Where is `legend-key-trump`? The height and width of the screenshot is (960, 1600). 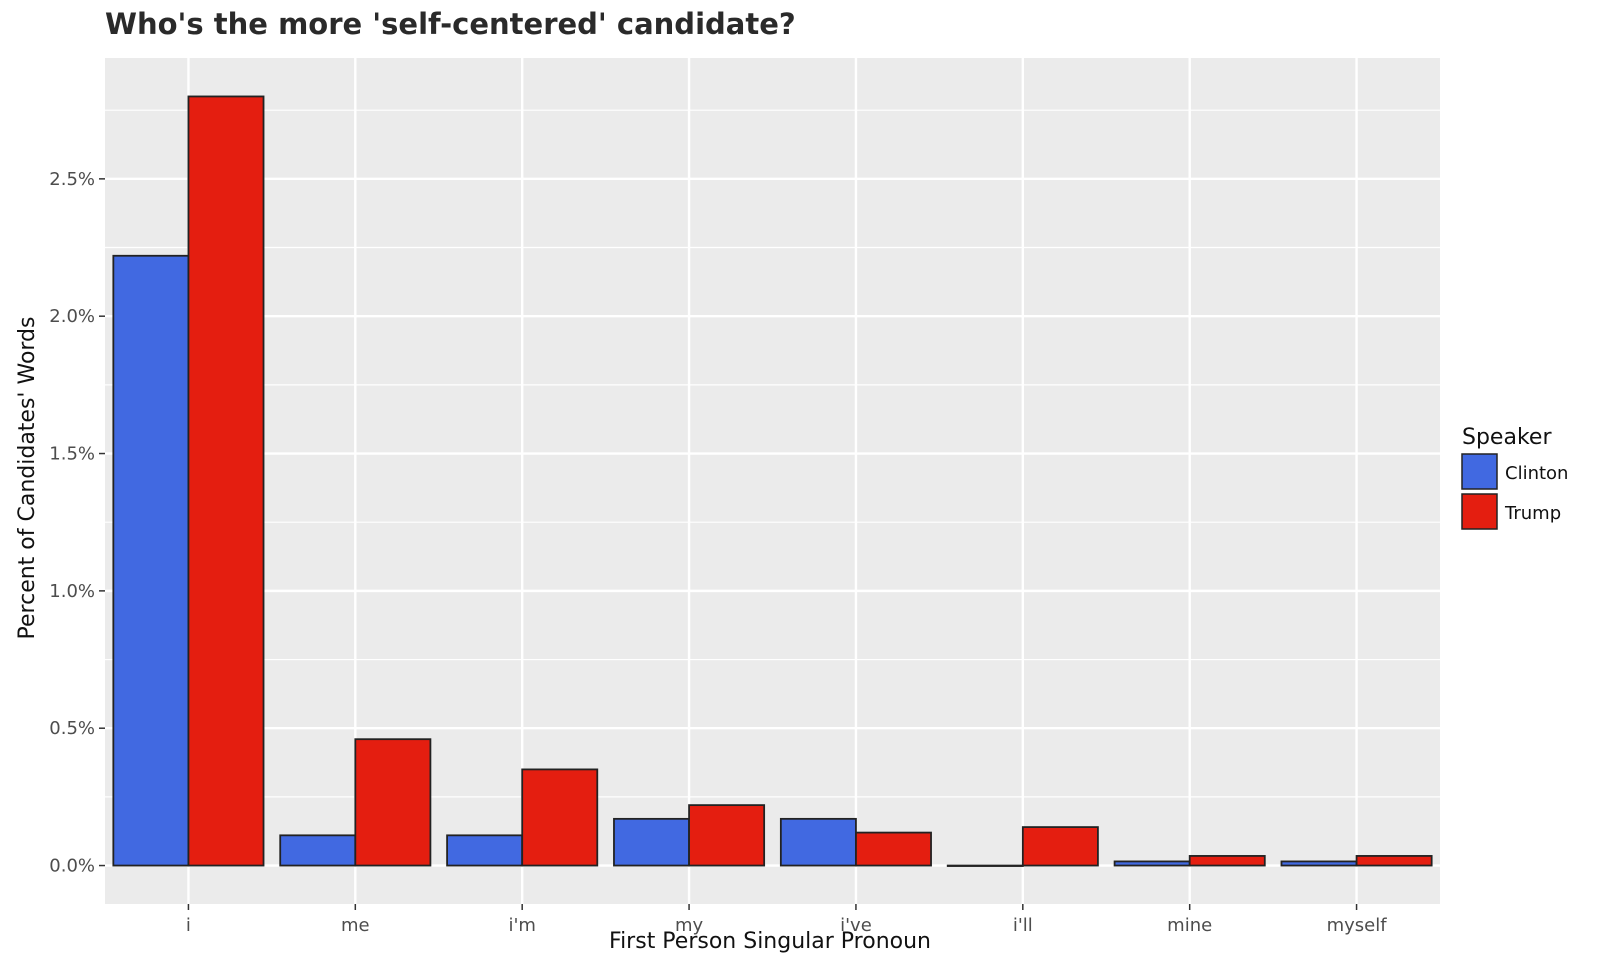
legend-key-trump is located at coordinates (1479, 511).